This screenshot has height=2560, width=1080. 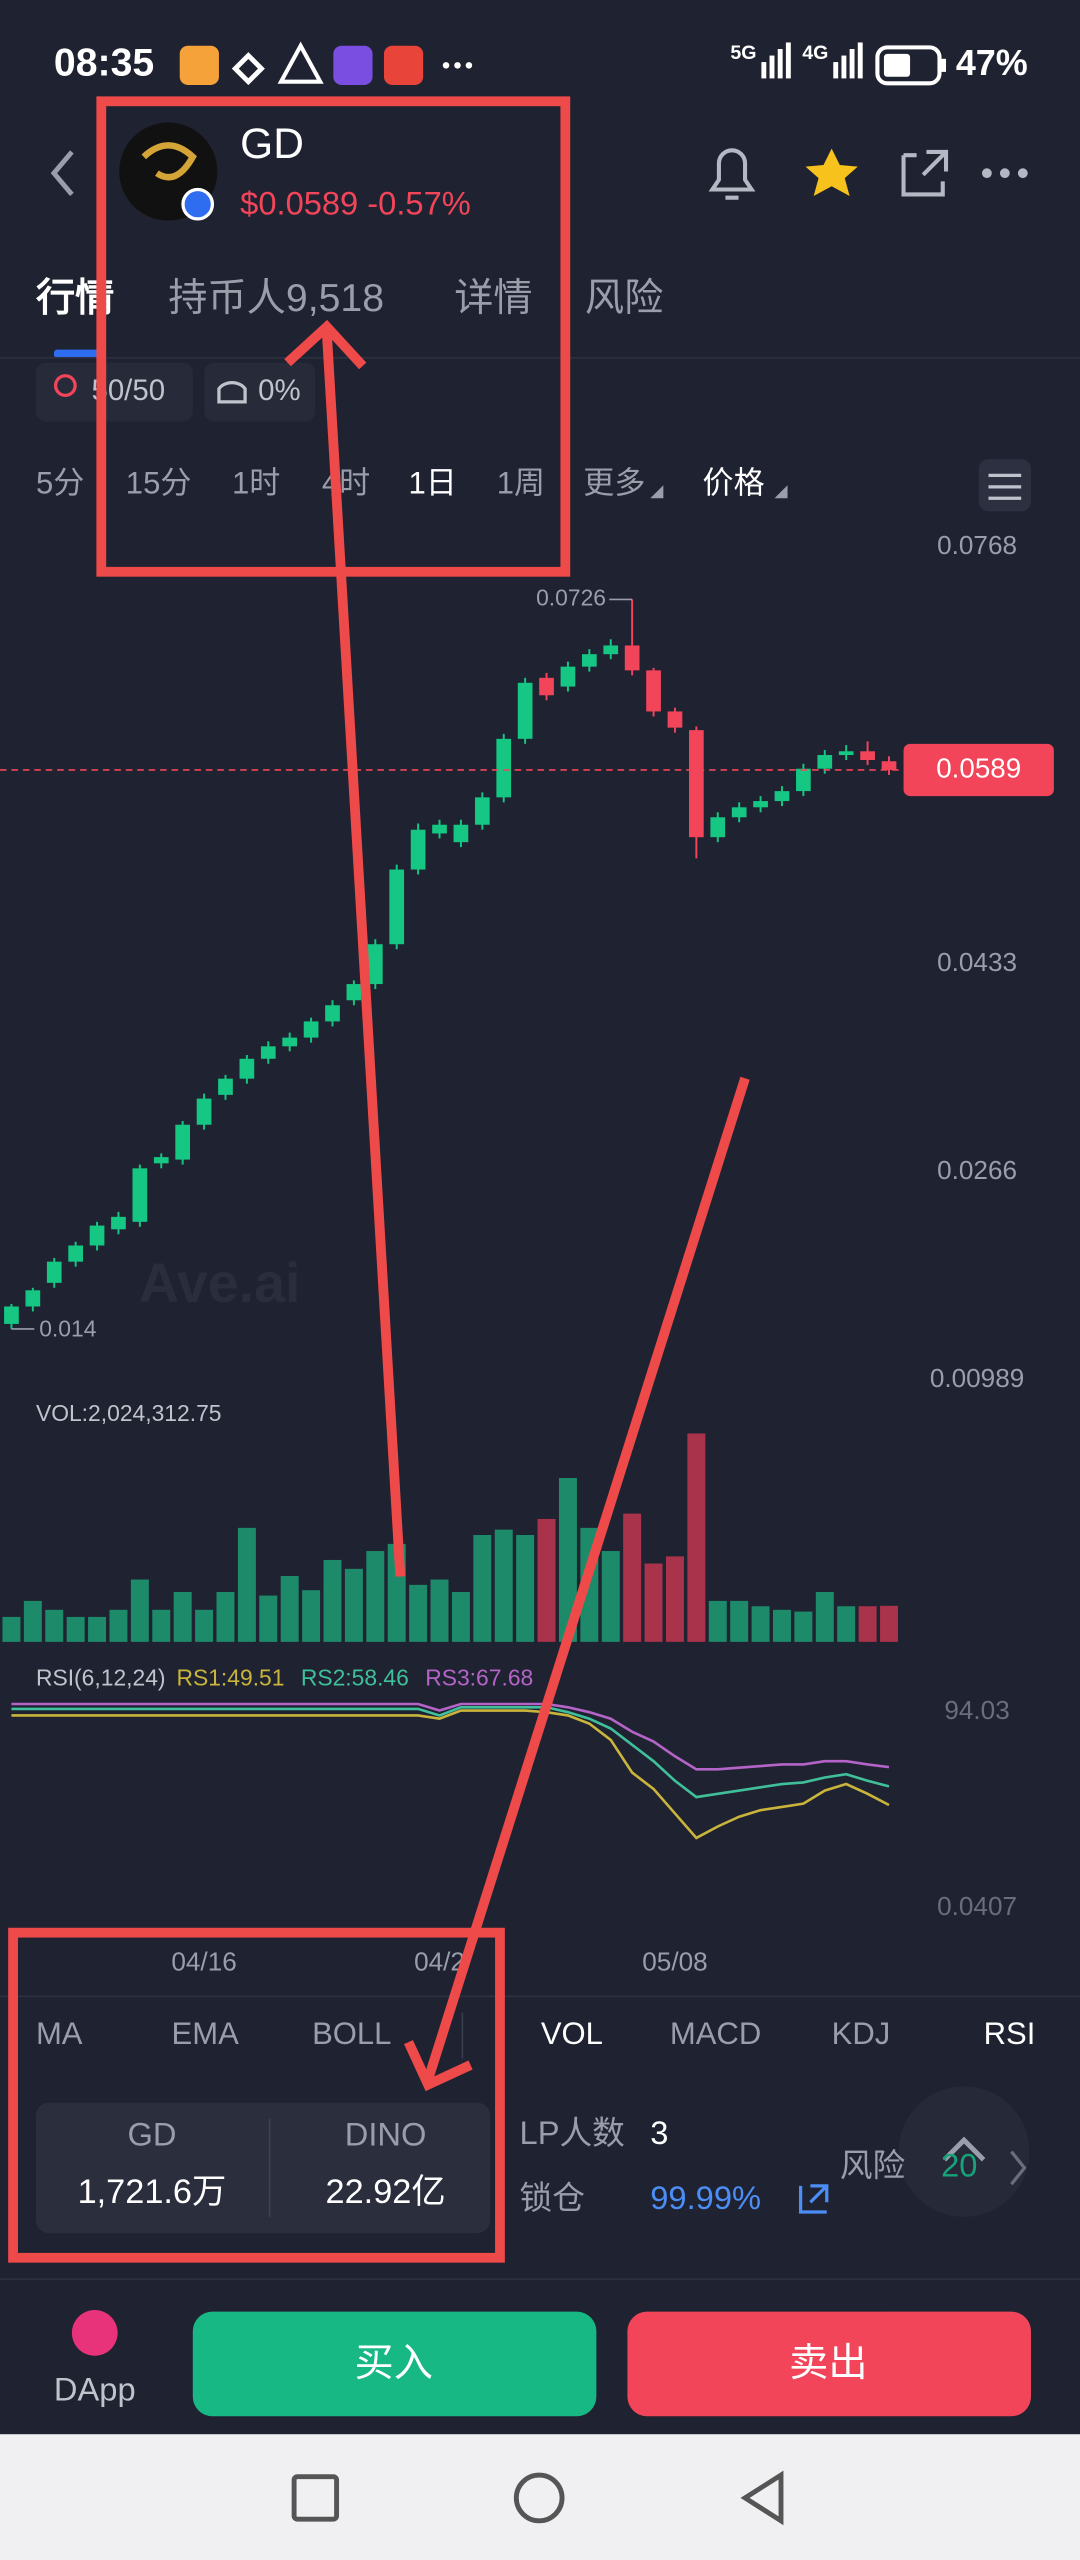 What do you see at coordinates (95, 2388) in the screenshot?
I see `dapp-label: DApp` at bounding box center [95, 2388].